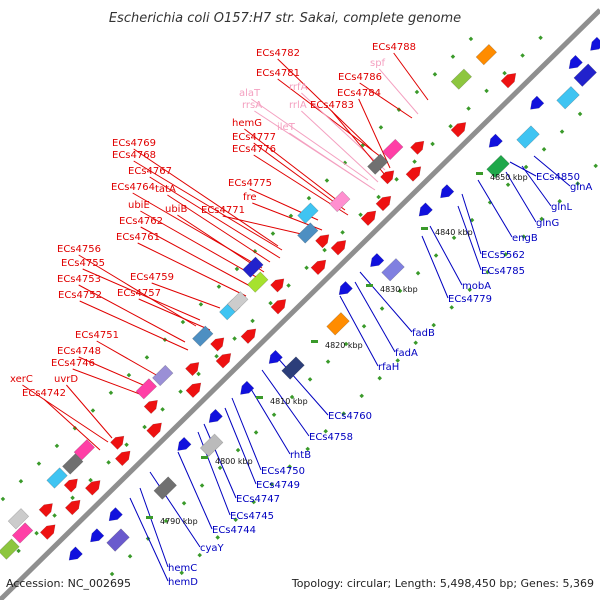  I want to click on gene-label: hemC, so click(182, 568).